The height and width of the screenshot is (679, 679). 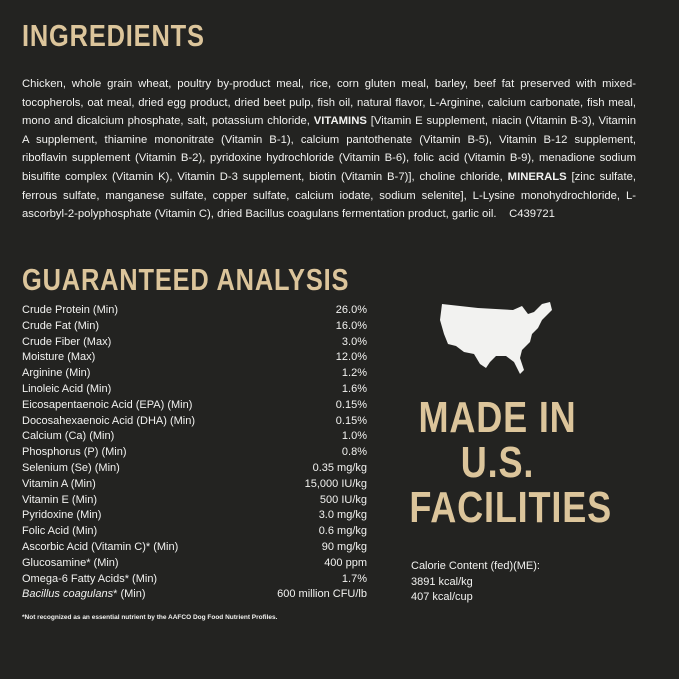 What do you see at coordinates (90, 578) in the screenshot?
I see `analysis-label: Omega-6 Fatty Acids* (Min)` at bounding box center [90, 578].